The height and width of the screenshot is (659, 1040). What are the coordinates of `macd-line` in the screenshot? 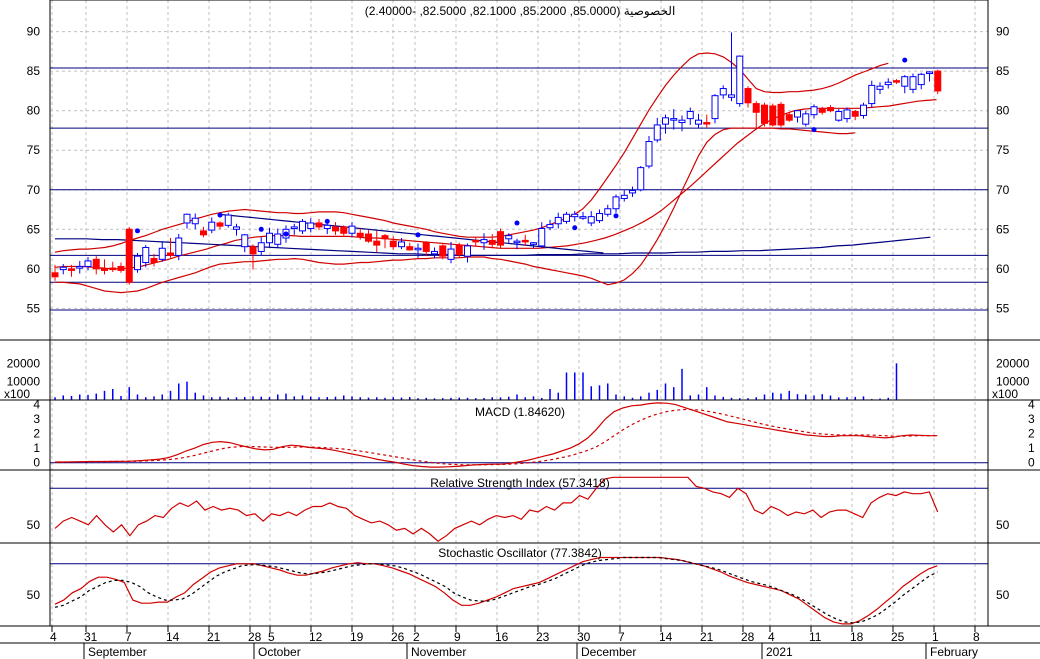 It's located at (496, 435).